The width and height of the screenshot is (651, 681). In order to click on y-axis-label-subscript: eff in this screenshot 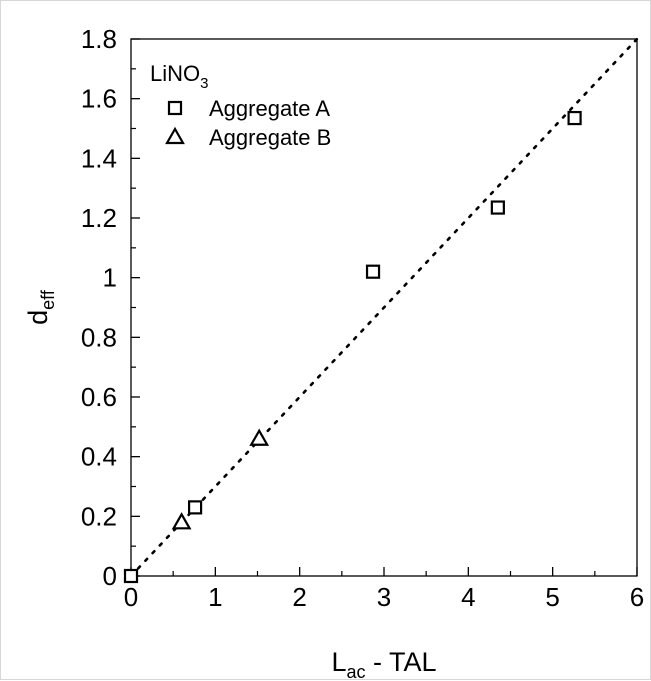, I will do `click(48, 299)`.